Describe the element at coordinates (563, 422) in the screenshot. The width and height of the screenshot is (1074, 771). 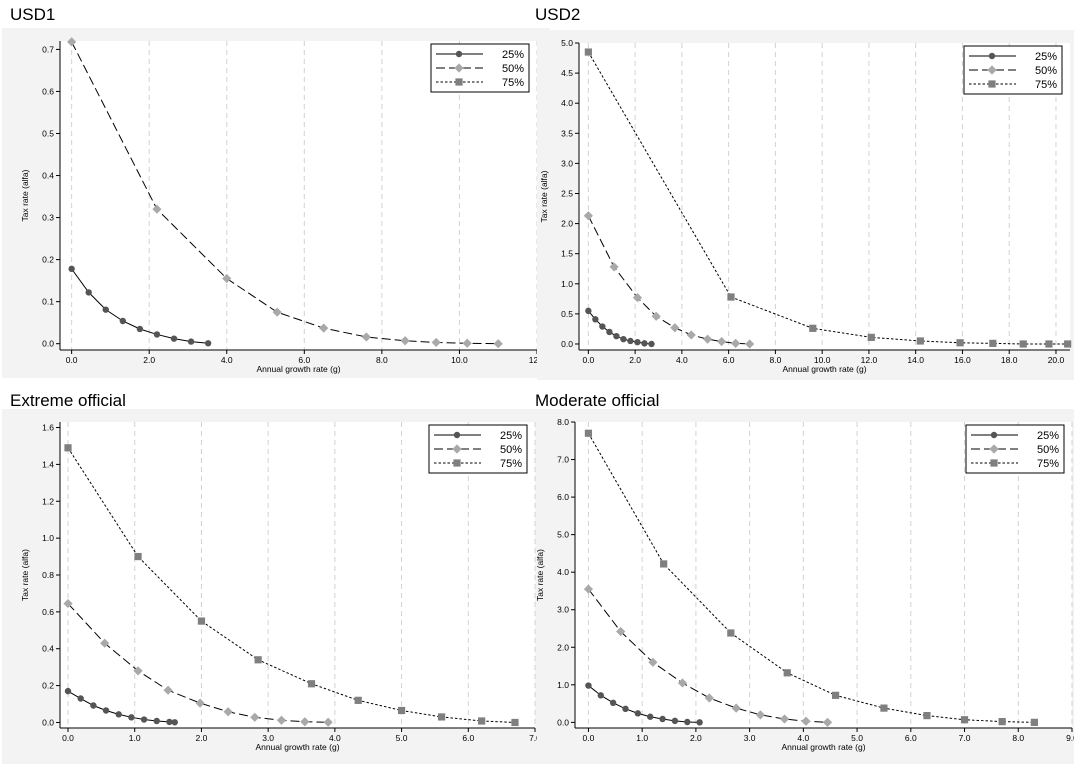
I see `y-tick-label: 8.0` at that location.